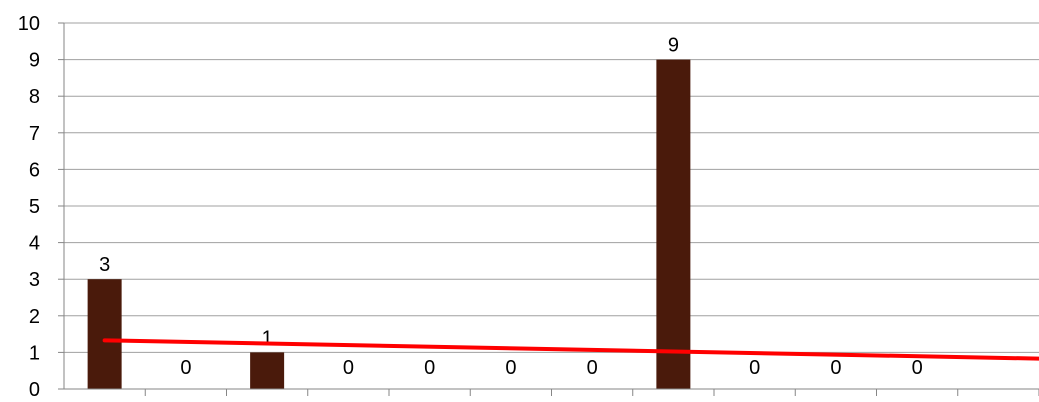  What do you see at coordinates (34, 317) in the screenshot?
I see `y-tick-label: 2` at bounding box center [34, 317].